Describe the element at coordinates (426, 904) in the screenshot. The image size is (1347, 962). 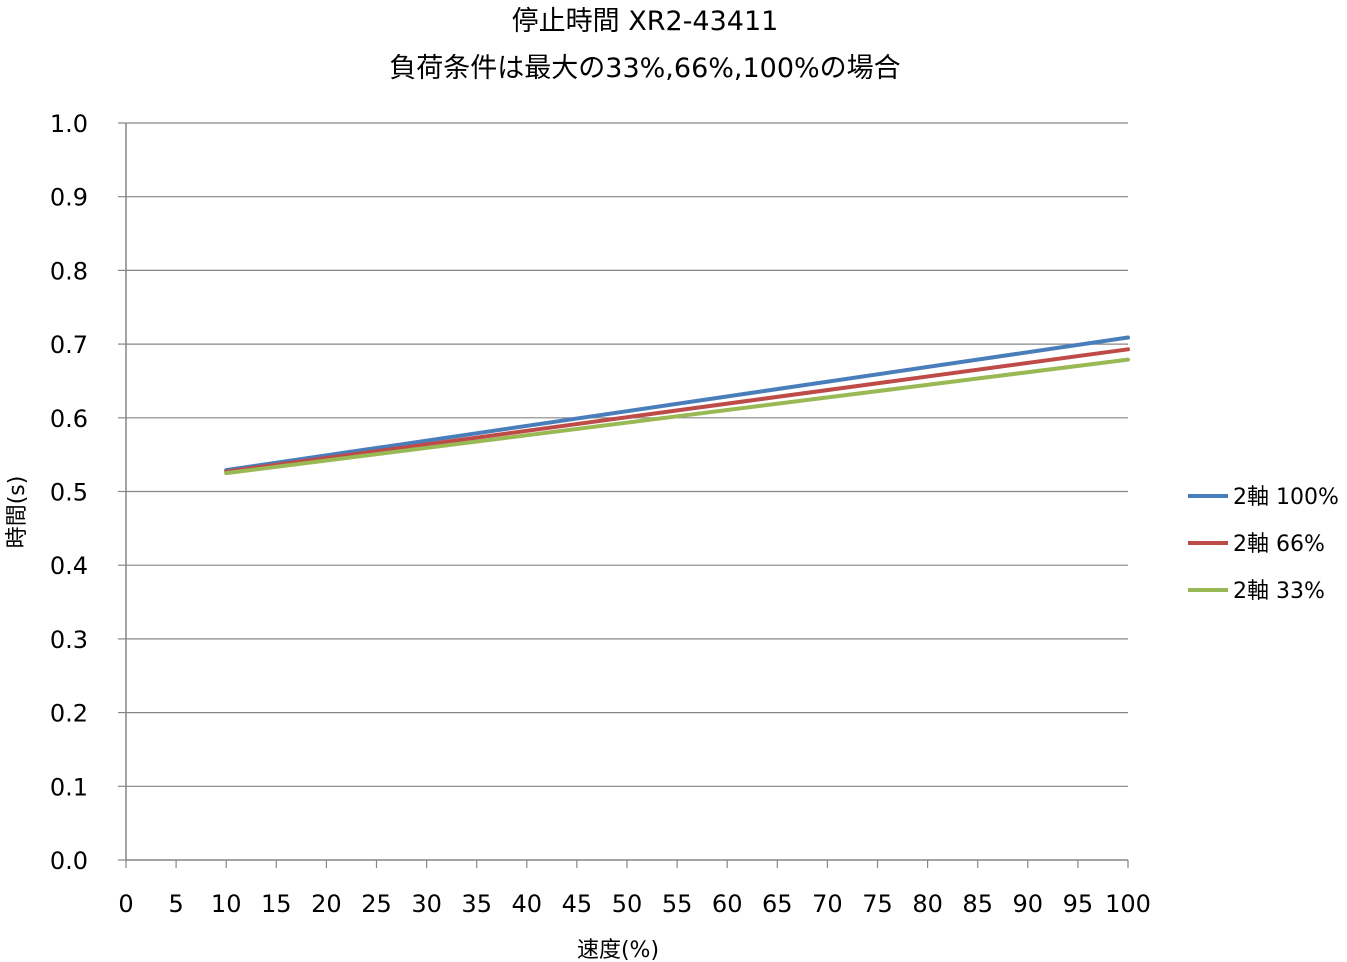
I see `x-tick-label: 30` at that location.